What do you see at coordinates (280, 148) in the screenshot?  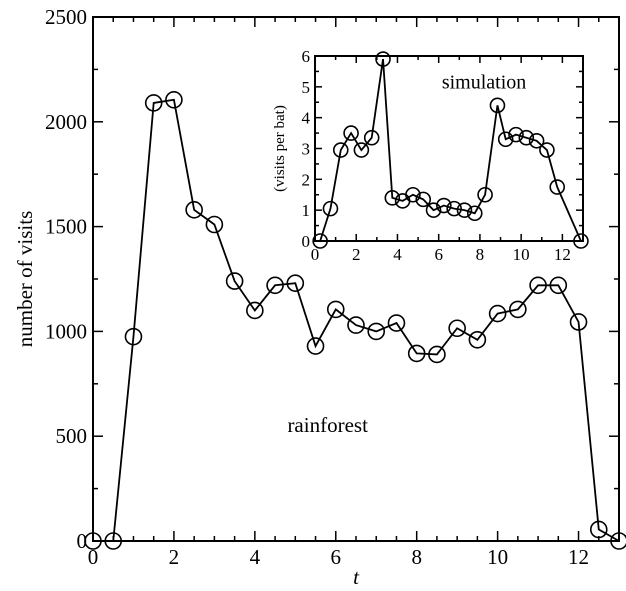 I see `inset-y-axis-title: (visits per bat)` at bounding box center [280, 148].